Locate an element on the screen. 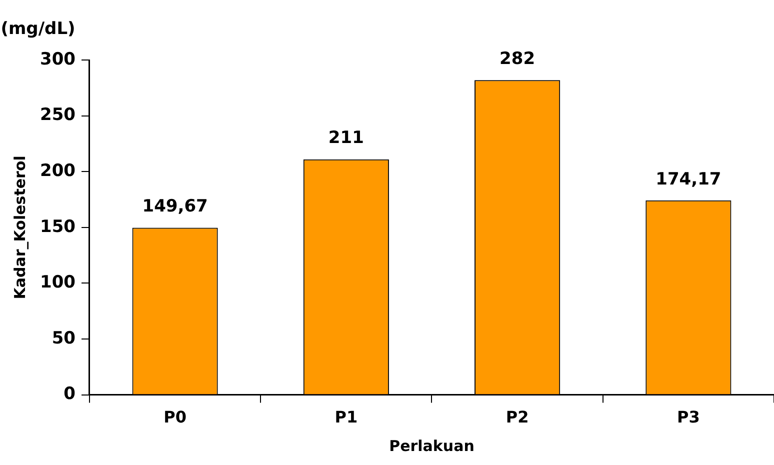 The image size is (774, 465). x-tick-label: P0 is located at coordinates (175, 417).